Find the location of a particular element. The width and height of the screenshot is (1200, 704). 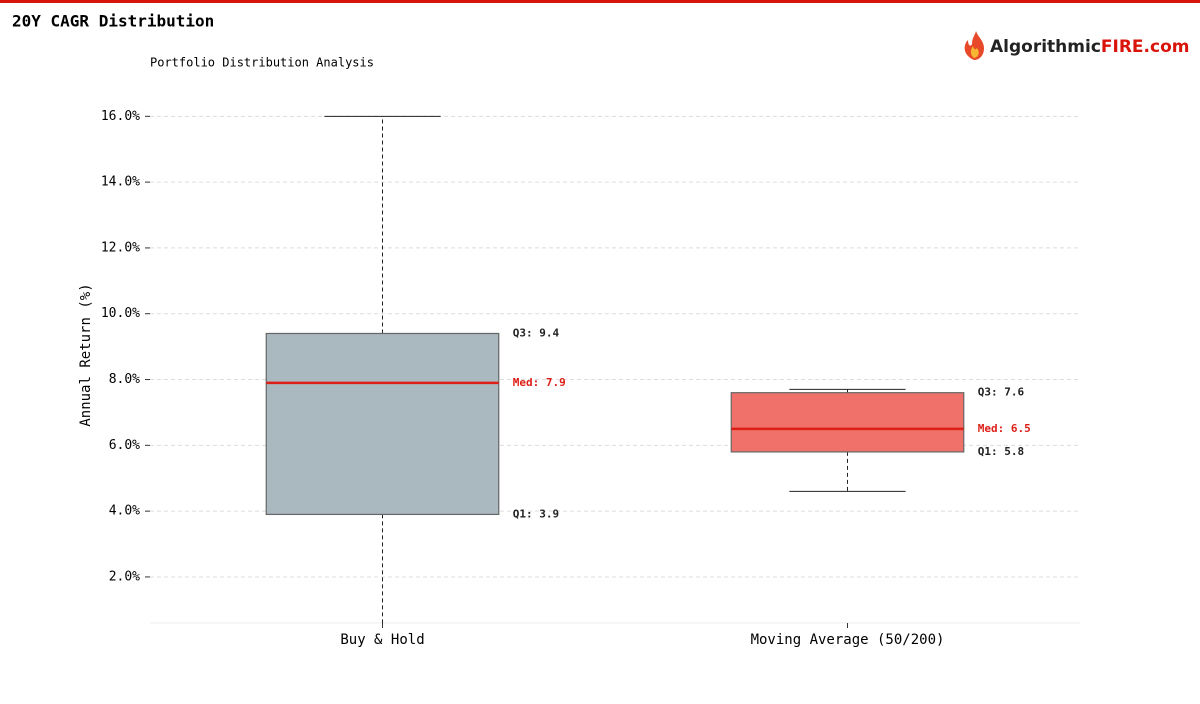

y-tick-label: 10.0% is located at coordinates (120, 313).